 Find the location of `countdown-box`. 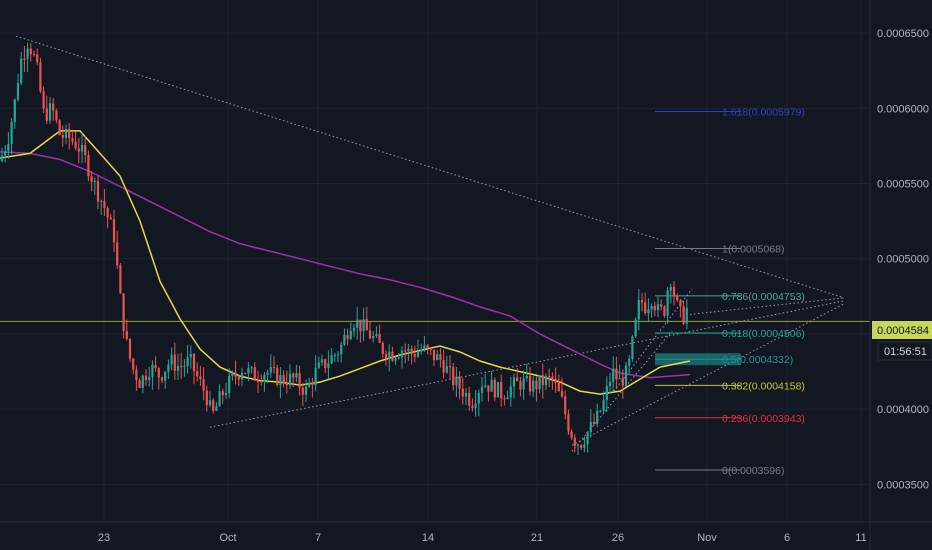

countdown-box is located at coordinates (904, 351).